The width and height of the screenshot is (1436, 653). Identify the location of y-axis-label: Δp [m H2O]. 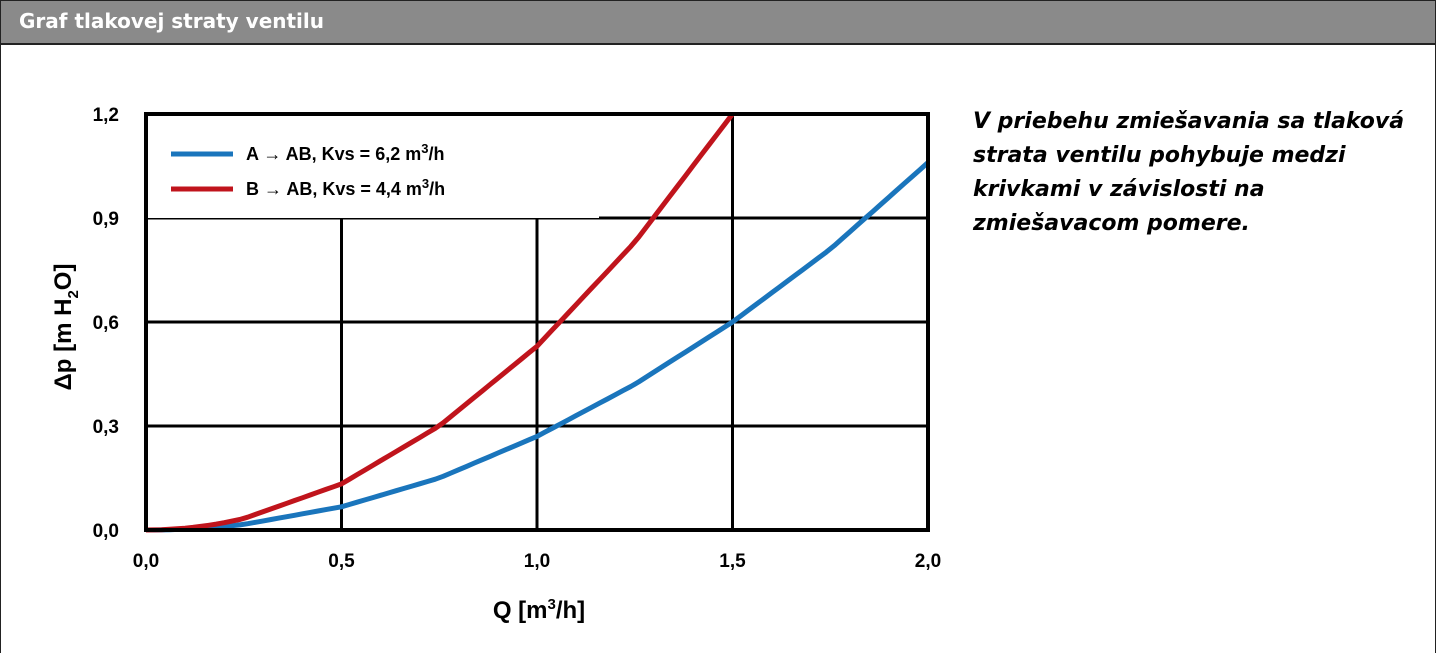
(66, 327).